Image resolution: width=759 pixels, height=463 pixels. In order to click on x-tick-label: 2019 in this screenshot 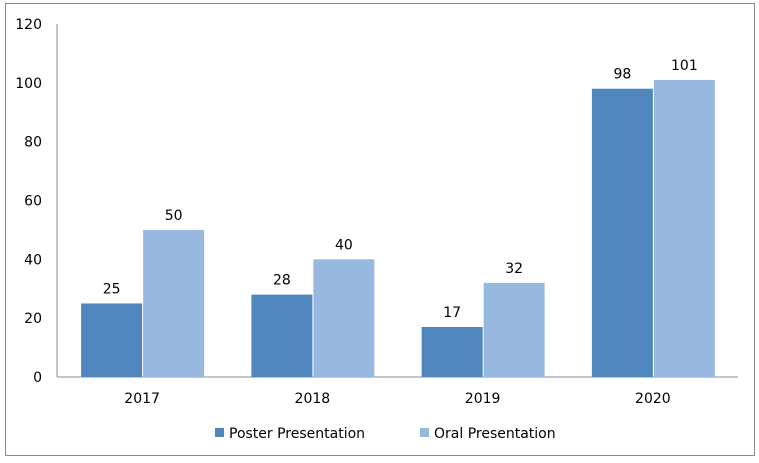, I will do `click(483, 399)`.